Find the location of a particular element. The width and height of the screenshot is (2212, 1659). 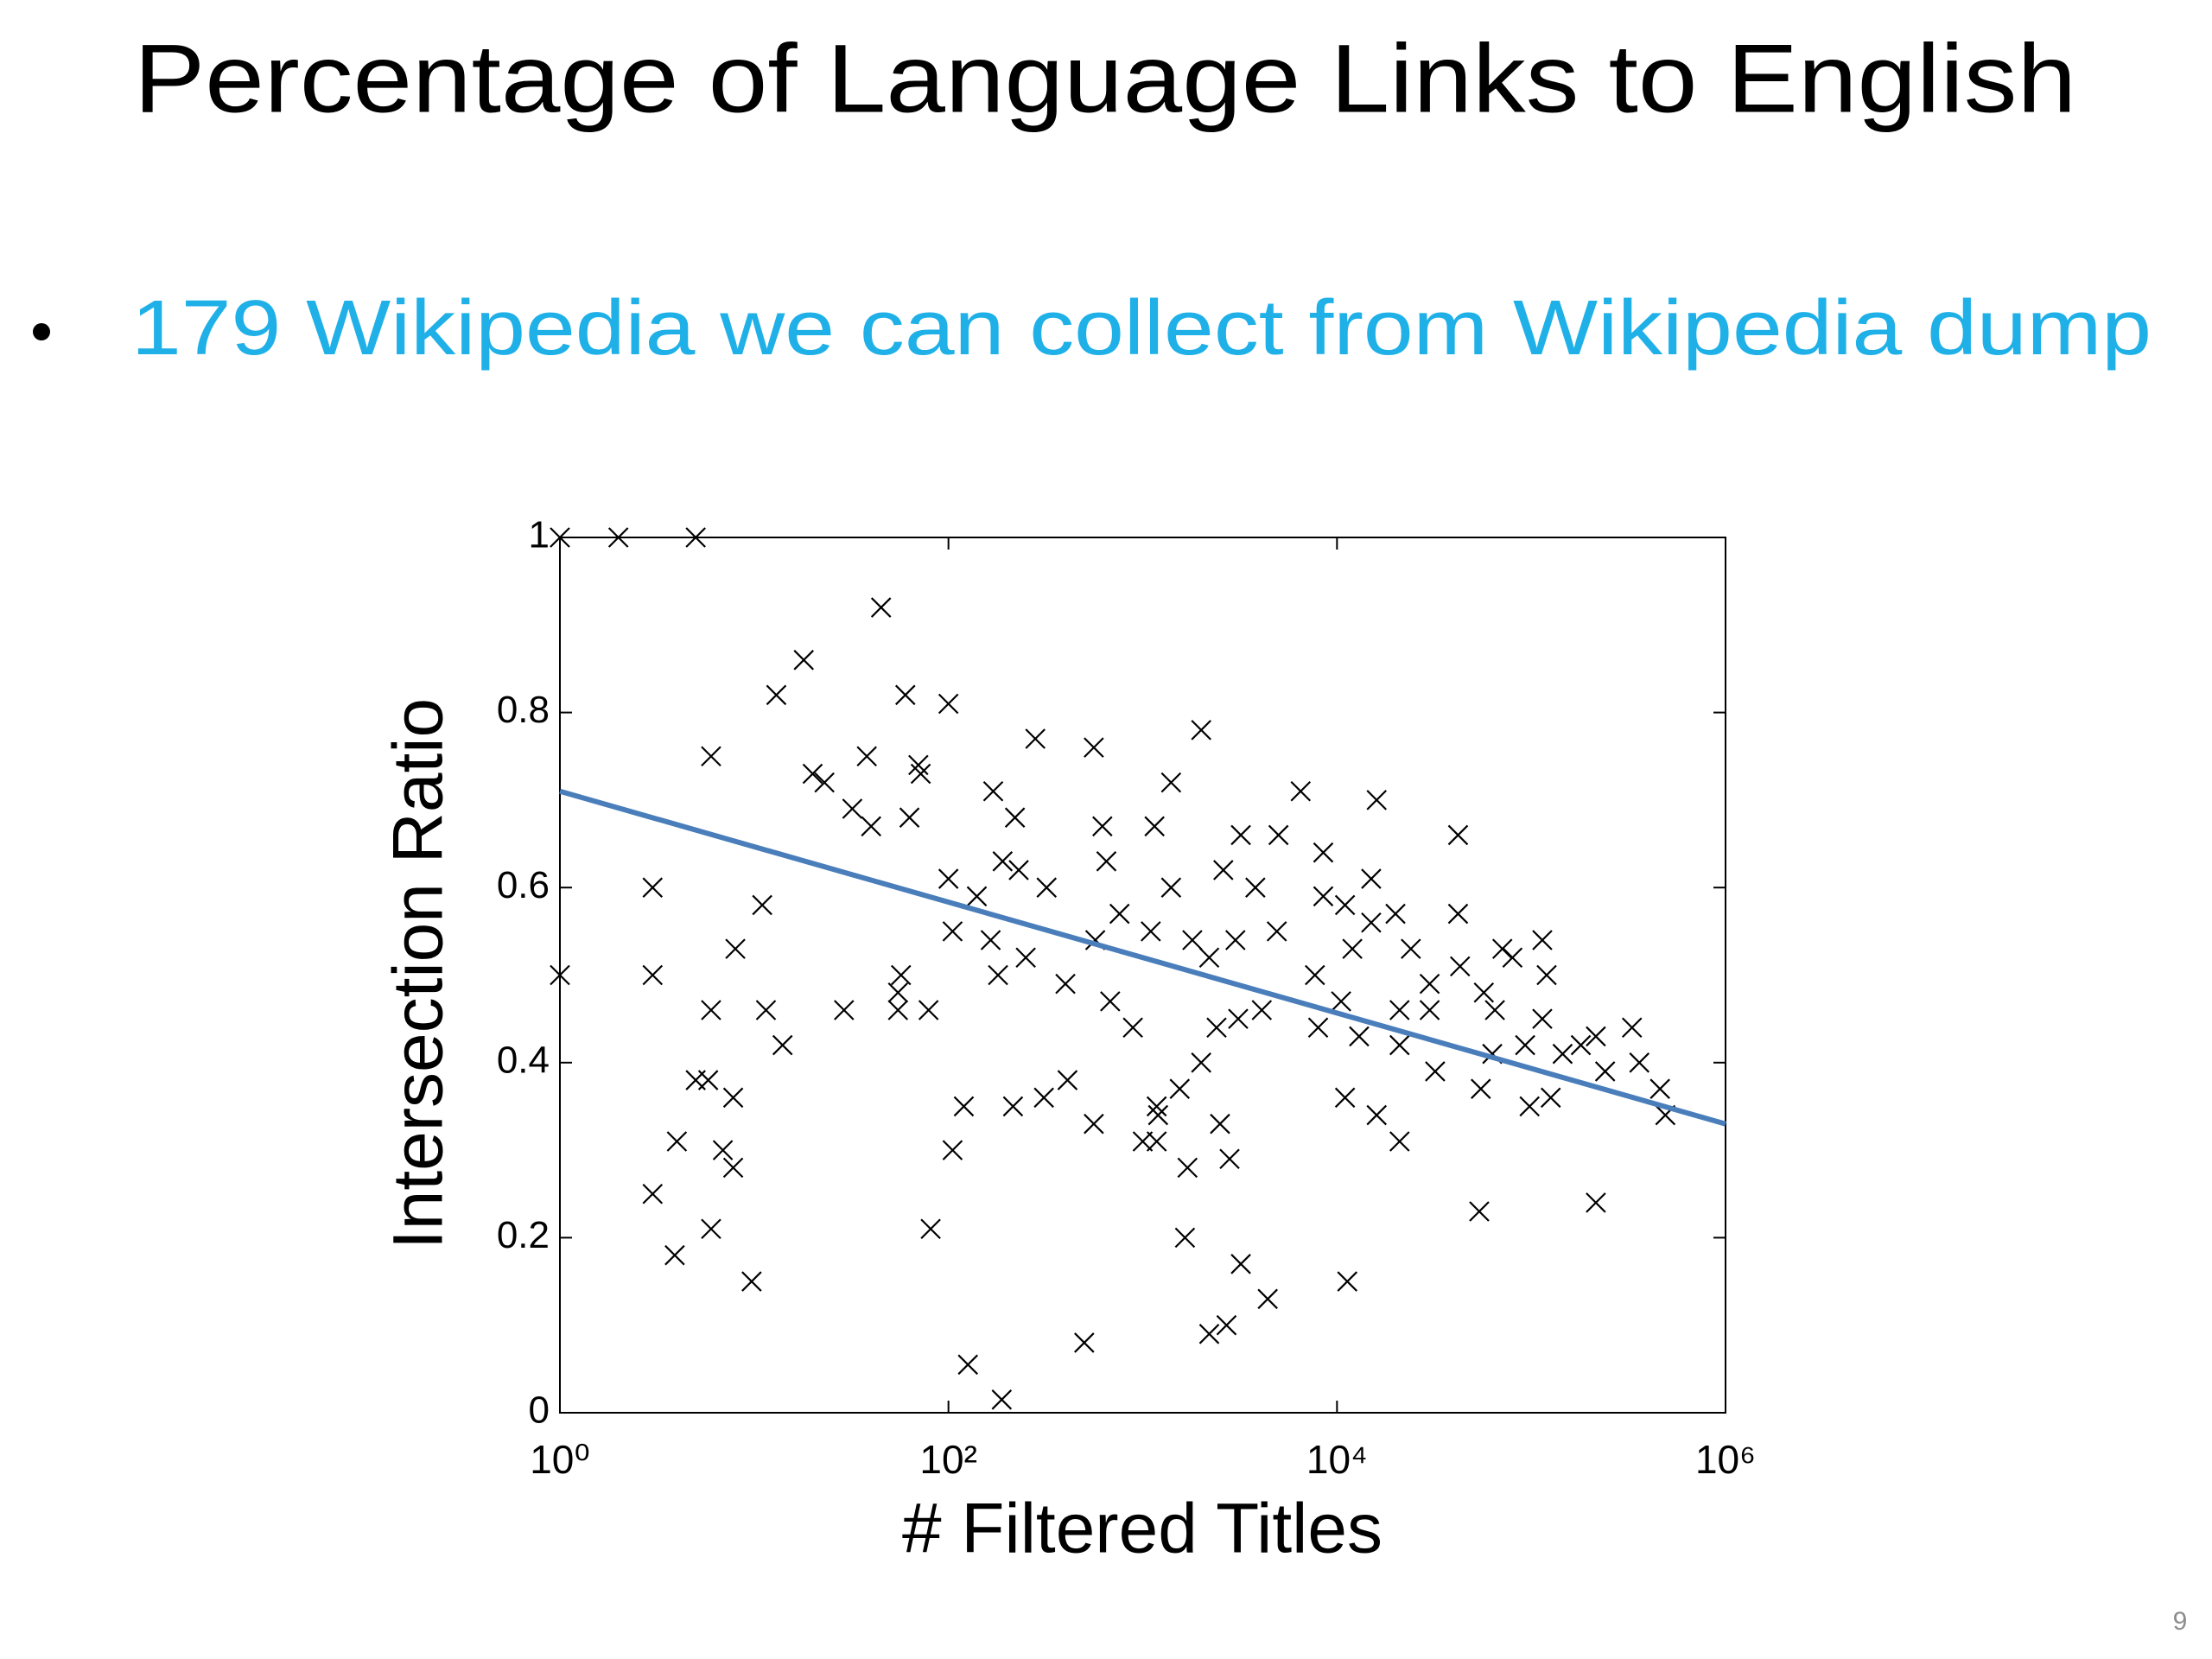

bullet-dot is located at coordinates (41, 331).